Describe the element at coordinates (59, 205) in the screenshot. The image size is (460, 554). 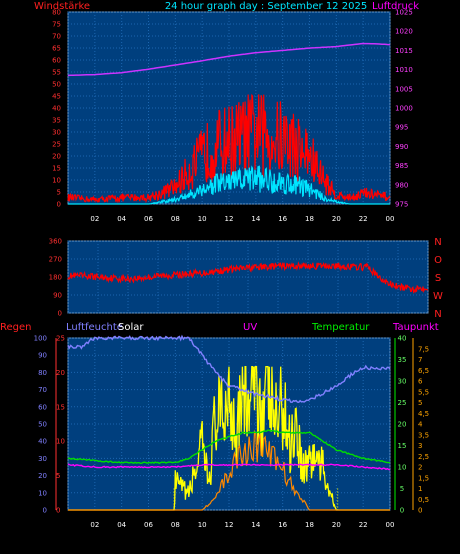
I see `wind-tick-label: 0` at that location.